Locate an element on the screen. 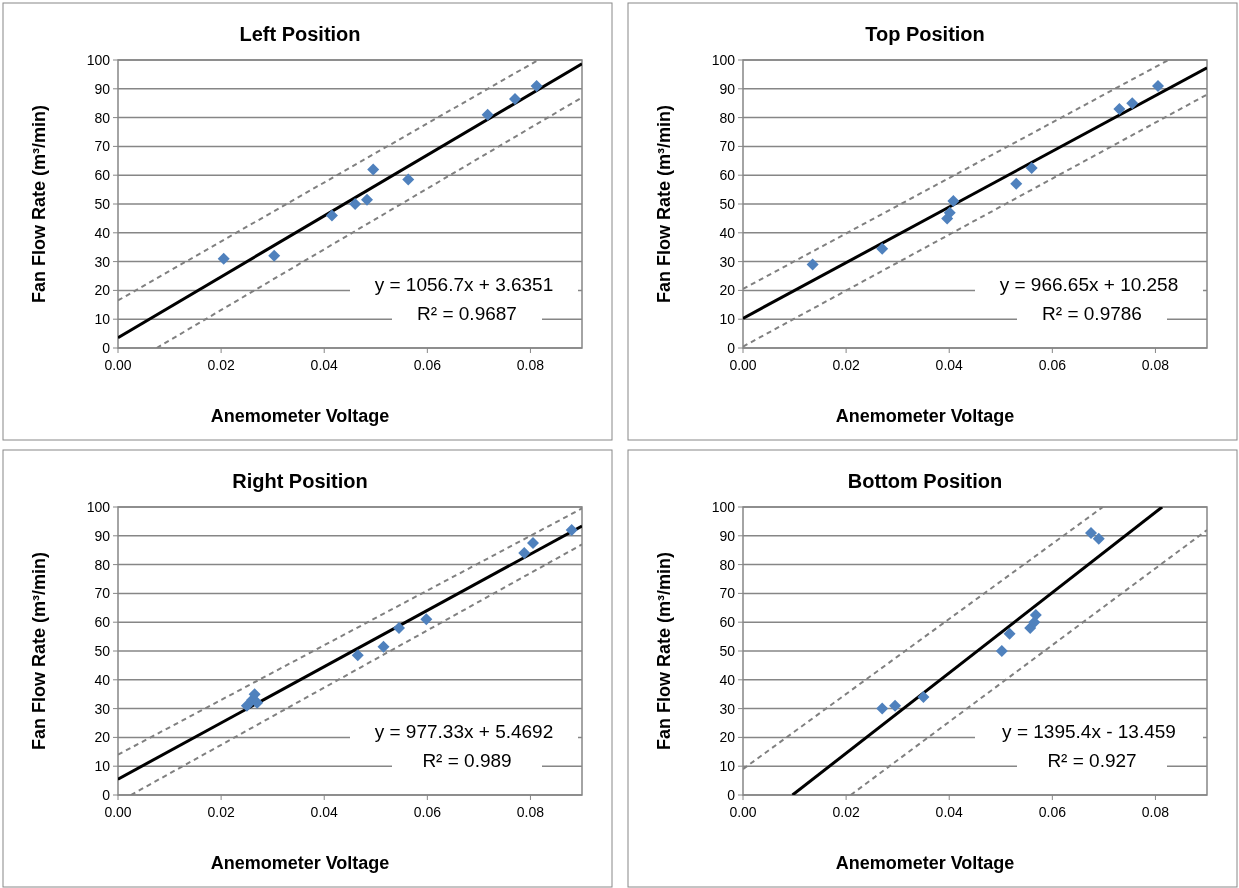 This screenshot has width=1239, height=888. chart-title: Left Position is located at coordinates (300, 34).